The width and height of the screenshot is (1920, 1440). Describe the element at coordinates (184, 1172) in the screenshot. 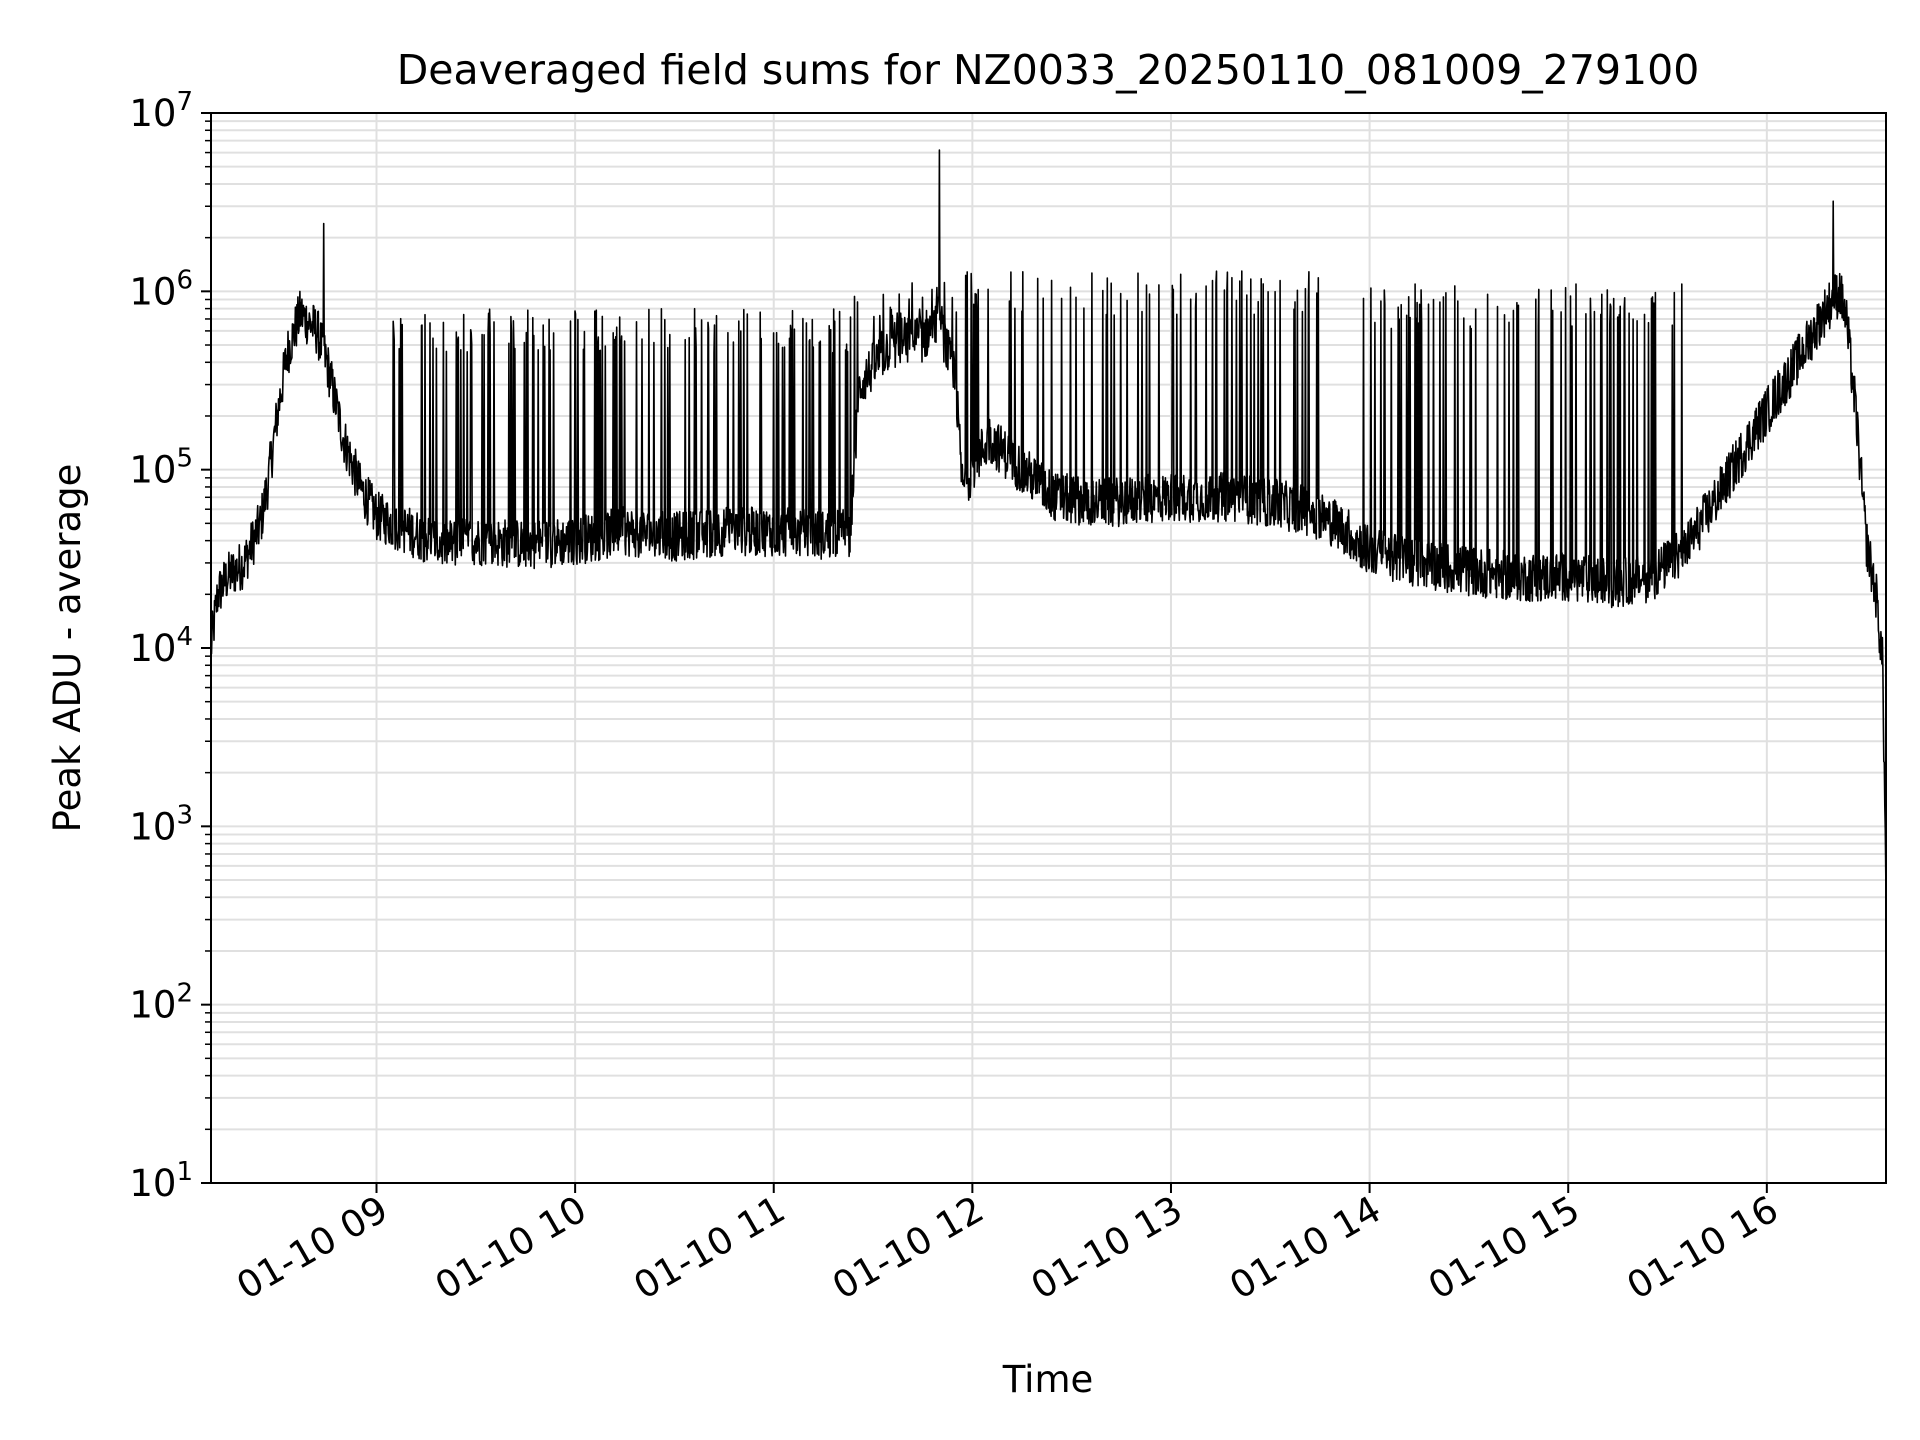

I see `y-tick-exponent: 1` at that location.